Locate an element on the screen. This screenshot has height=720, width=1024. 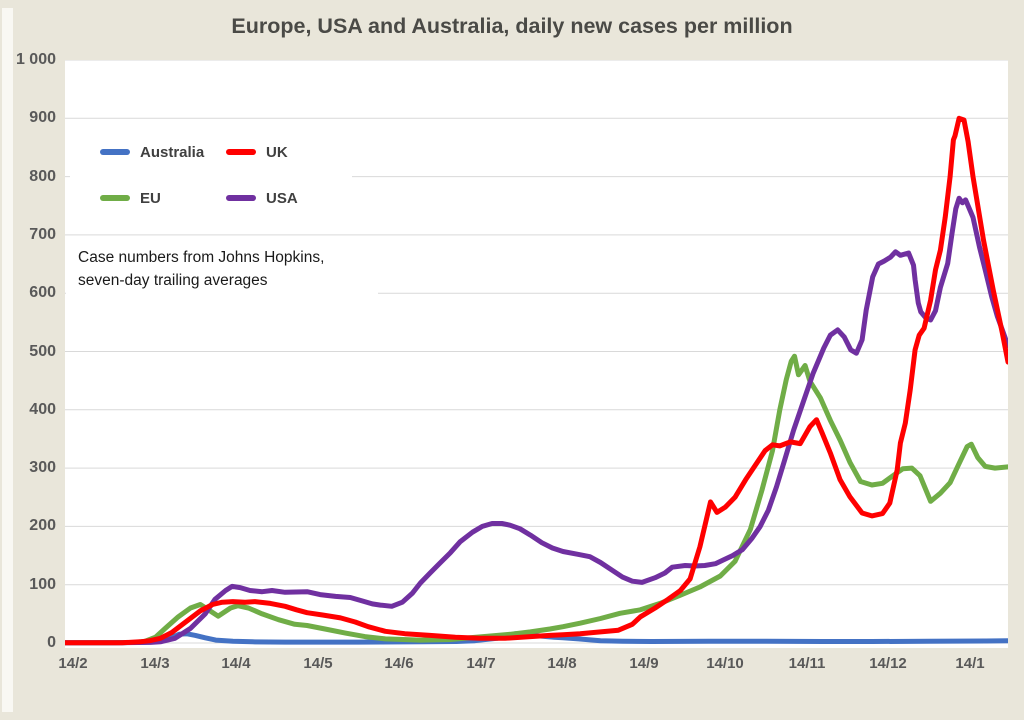
y-tick-label: 100 is located at coordinates (42, 584).